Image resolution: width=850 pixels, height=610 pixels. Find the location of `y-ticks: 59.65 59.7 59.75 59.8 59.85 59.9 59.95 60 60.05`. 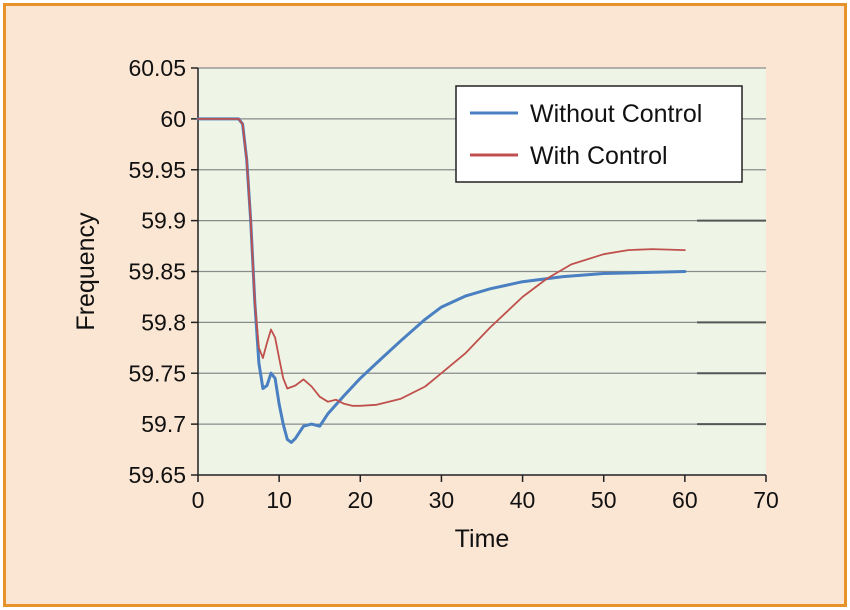

y-ticks: 59.65 59.7 59.75 59.8 59.85 59.9 59.95 60 60.05 is located at coordinates (163, 271).